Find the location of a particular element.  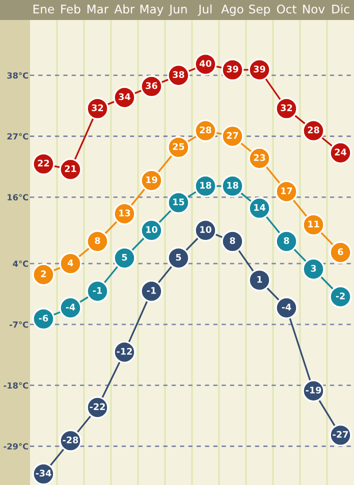

data-label: -12 is located at coordinates (124, 351).